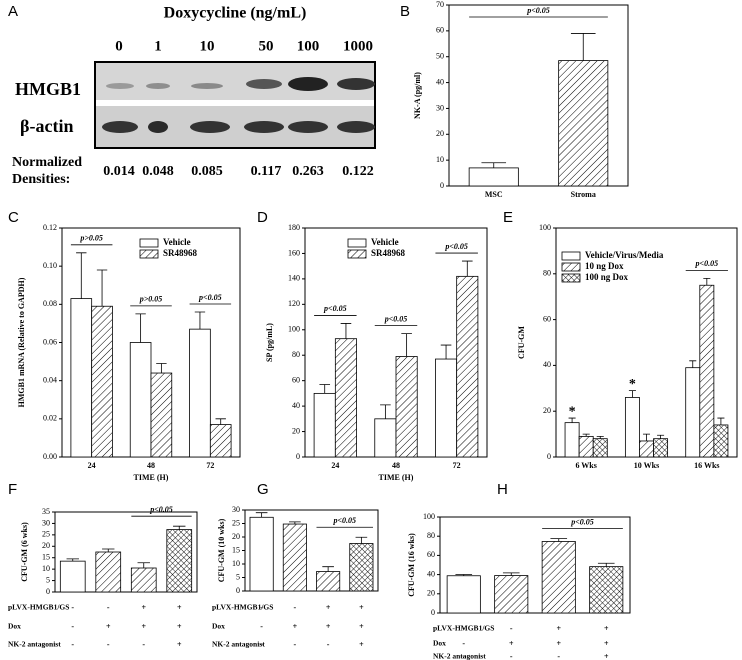  Describe the element at coordinates (294, 303) in the screenshot. I see `y-tick-label: 120` at that location.